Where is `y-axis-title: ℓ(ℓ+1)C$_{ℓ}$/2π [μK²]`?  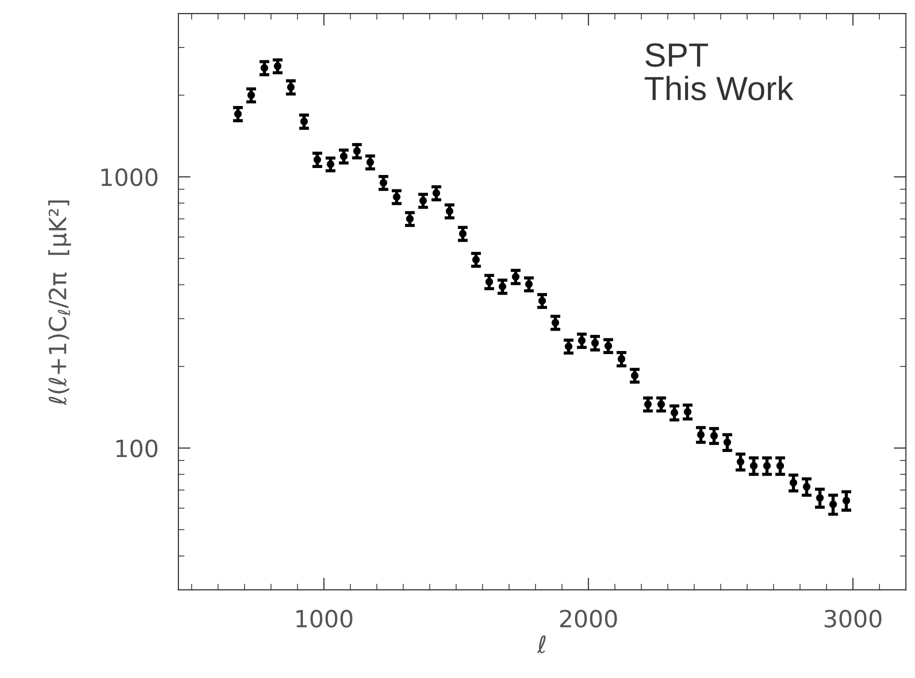
y-axis-title: ℓ(ℓ+1)C$_{ℓ}$/2π [μK²] is located at coordinates (60, 303).